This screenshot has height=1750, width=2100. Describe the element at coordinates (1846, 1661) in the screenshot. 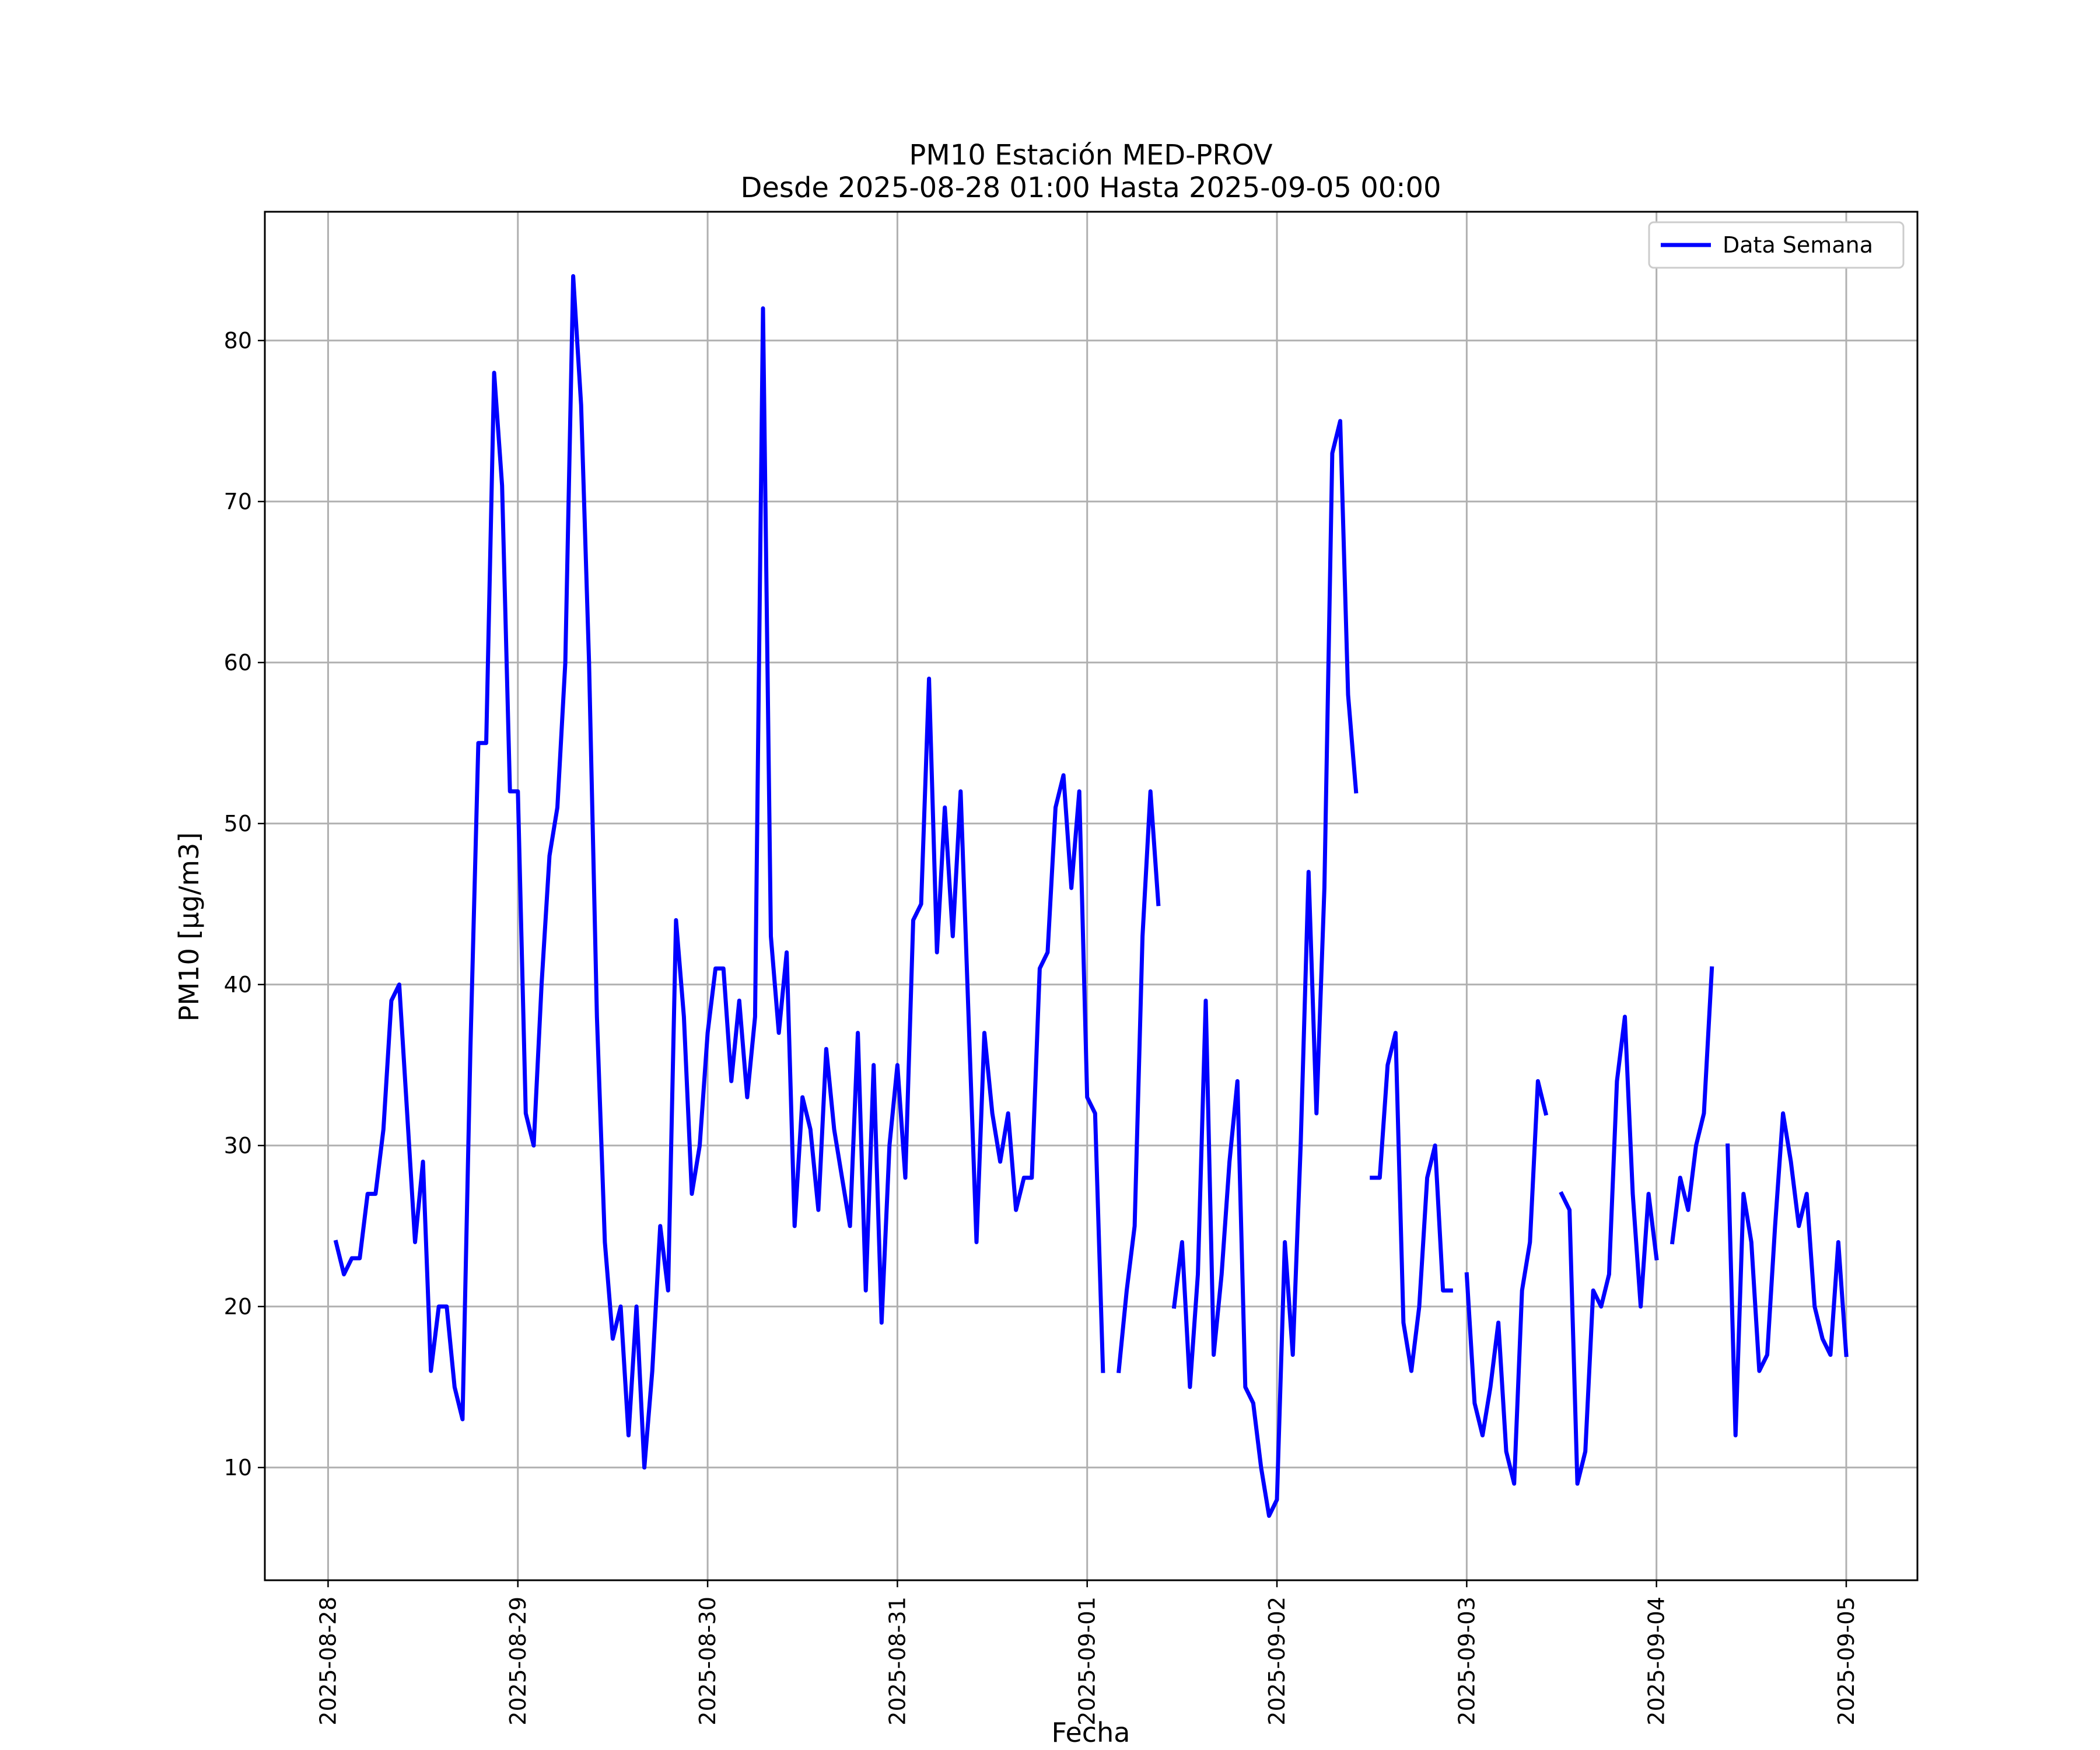

I see `x-tick-label: 2025-09-05` at that location.